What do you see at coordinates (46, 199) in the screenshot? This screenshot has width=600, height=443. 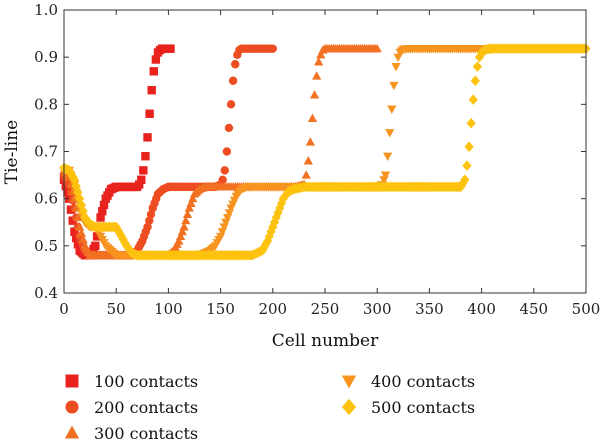 I see `y-tick-label: 0.6` at bounding box center [46, 199].